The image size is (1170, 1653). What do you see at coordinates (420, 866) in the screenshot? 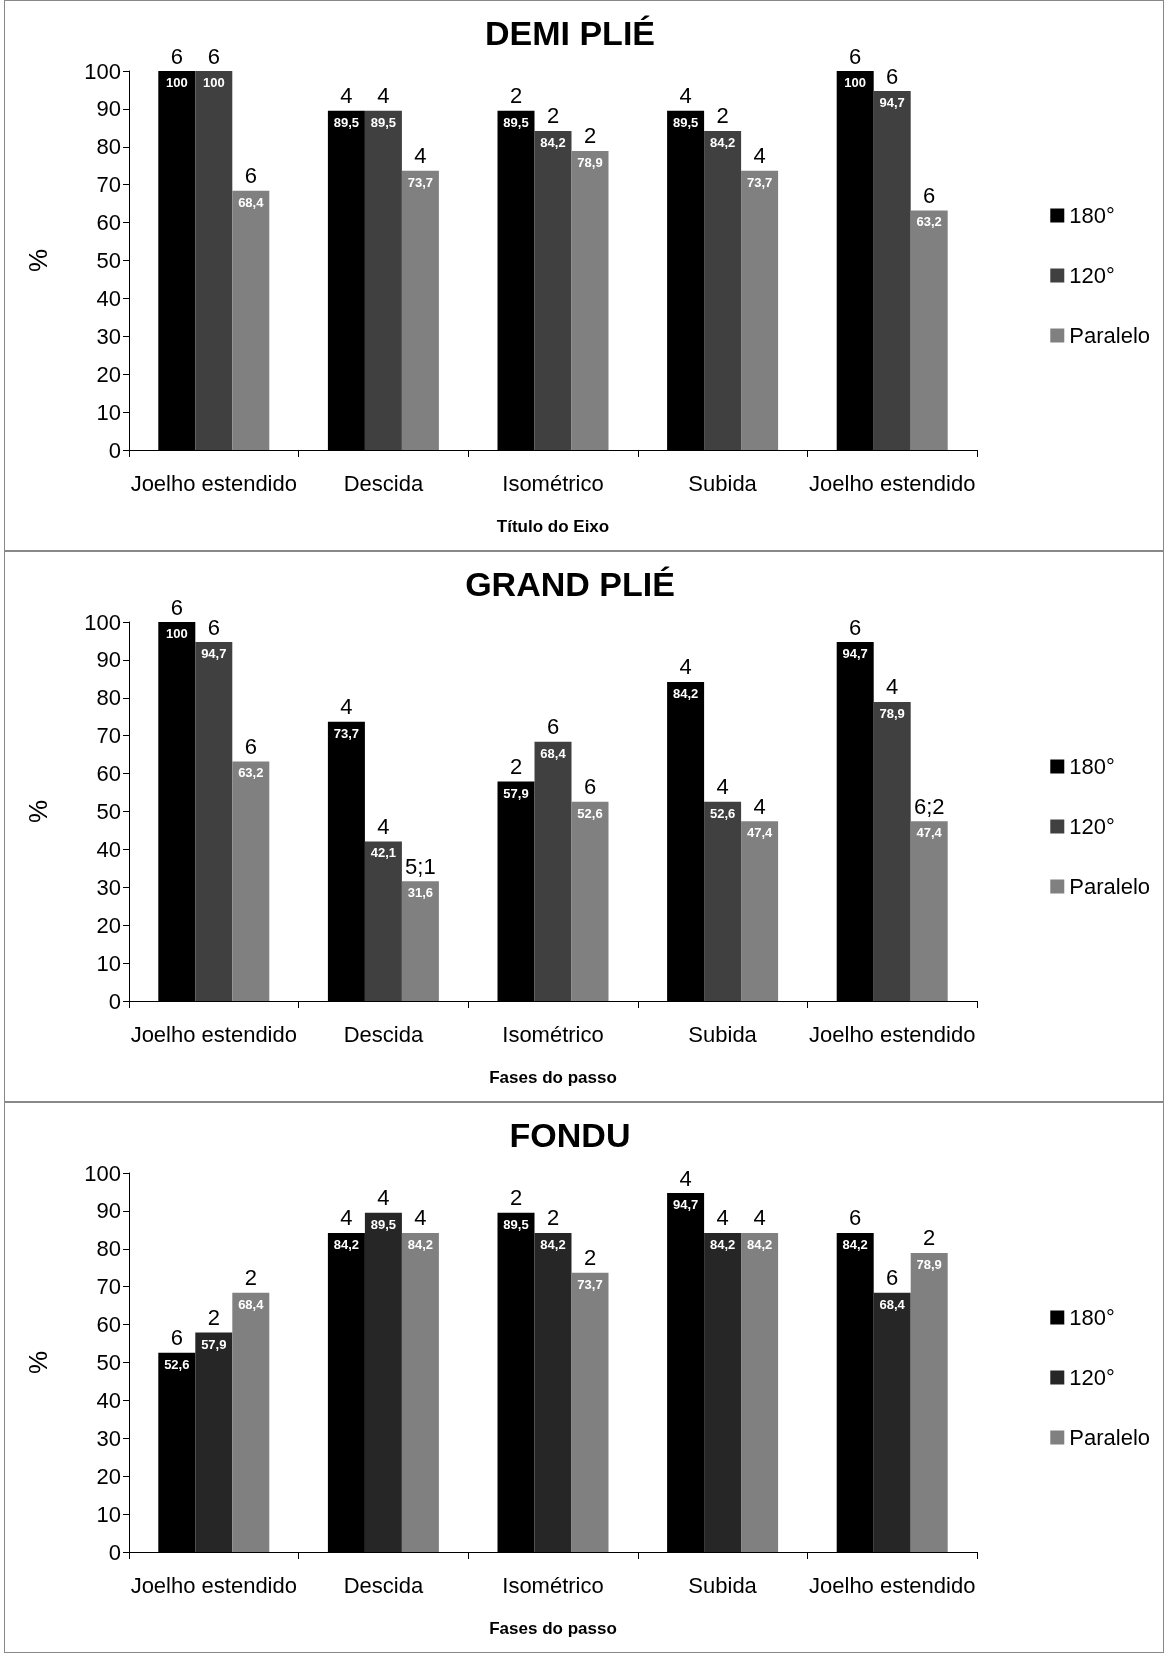
I see `annotation: 5;1` at bounding box center [420, 866].